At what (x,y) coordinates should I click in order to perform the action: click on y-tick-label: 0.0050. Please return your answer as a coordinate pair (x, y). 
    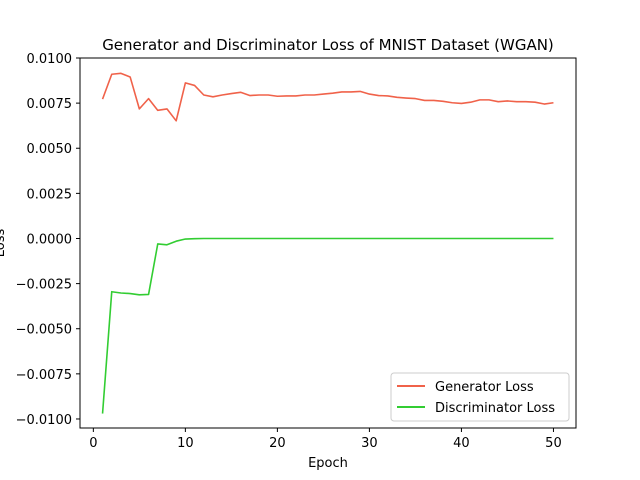
    Looking at the image, I should click on (50, 149).